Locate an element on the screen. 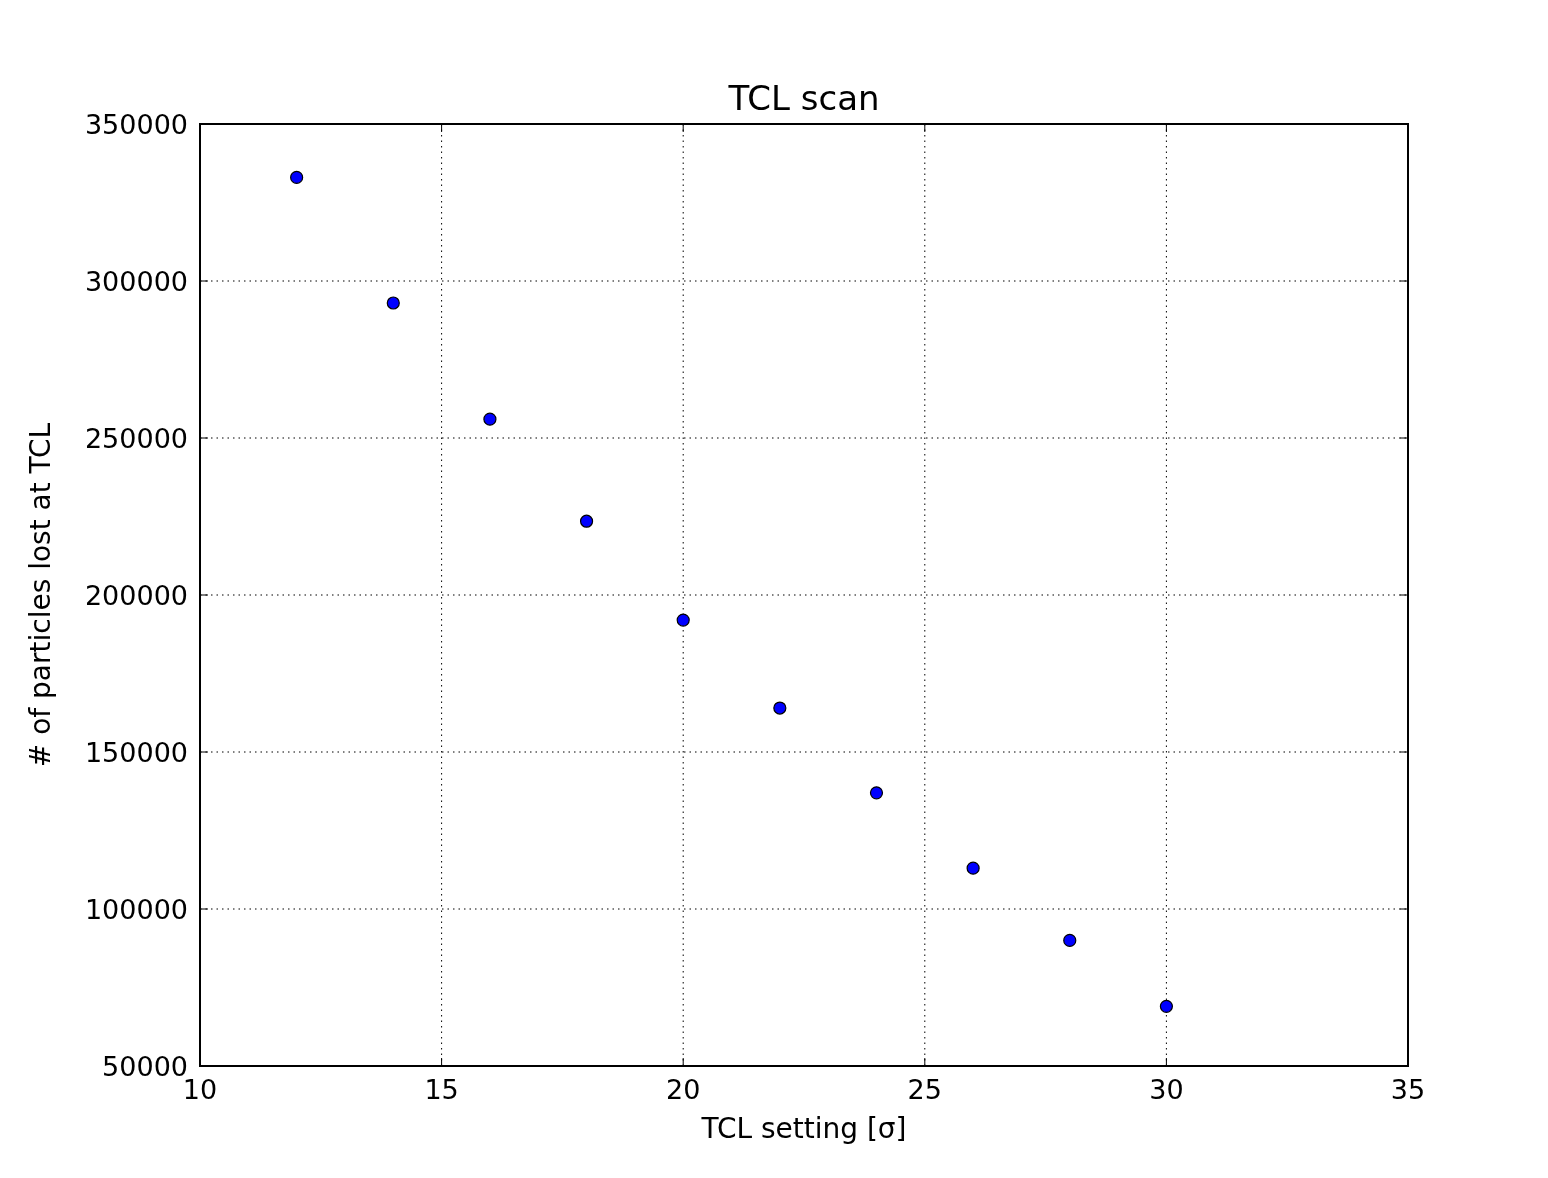 This screenshot has height=1178, width=1548. x-axis-title: TCL setting [σ] is located at coordinates (803, 1128).